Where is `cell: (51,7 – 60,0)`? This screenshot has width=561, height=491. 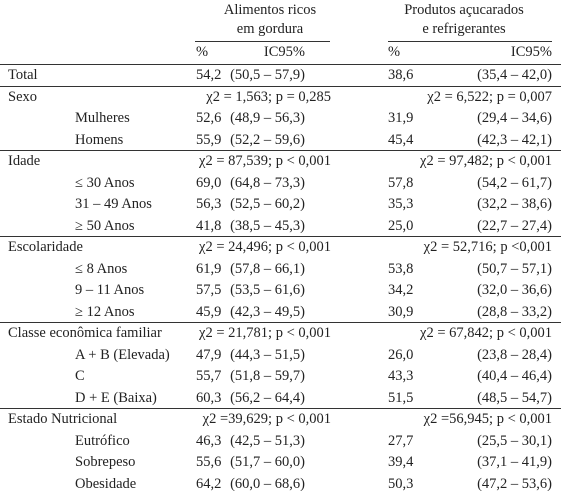
cell: (51,7 – 60,0) is located at coordinates (267, 462).